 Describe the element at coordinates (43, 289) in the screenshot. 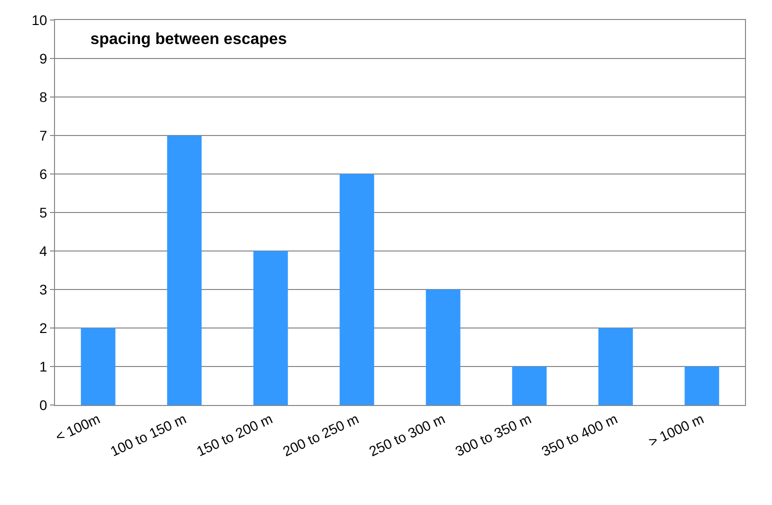

I see `y-tick-label: 3` at that location.